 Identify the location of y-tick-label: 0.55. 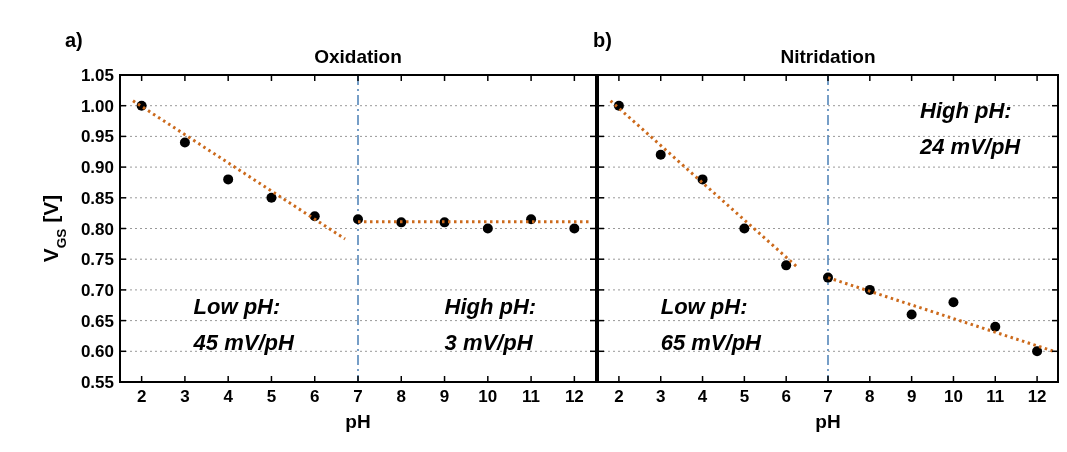
(97, 382).